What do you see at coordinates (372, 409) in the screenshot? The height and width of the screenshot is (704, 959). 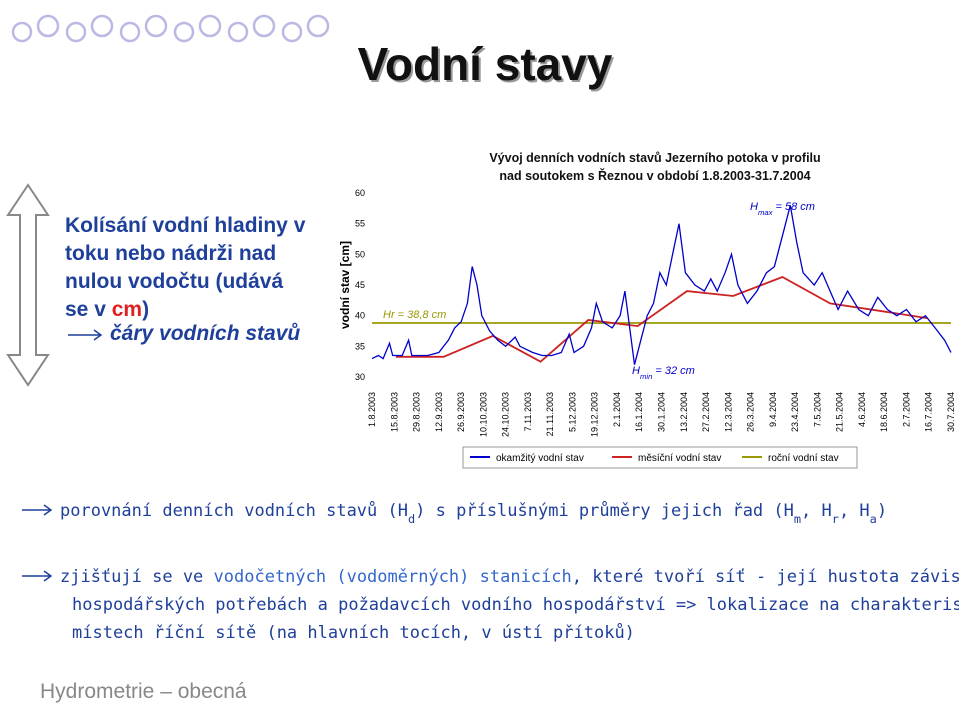 I see `x-tick-label: 1.8.2003` at bounding box center [372, 409].